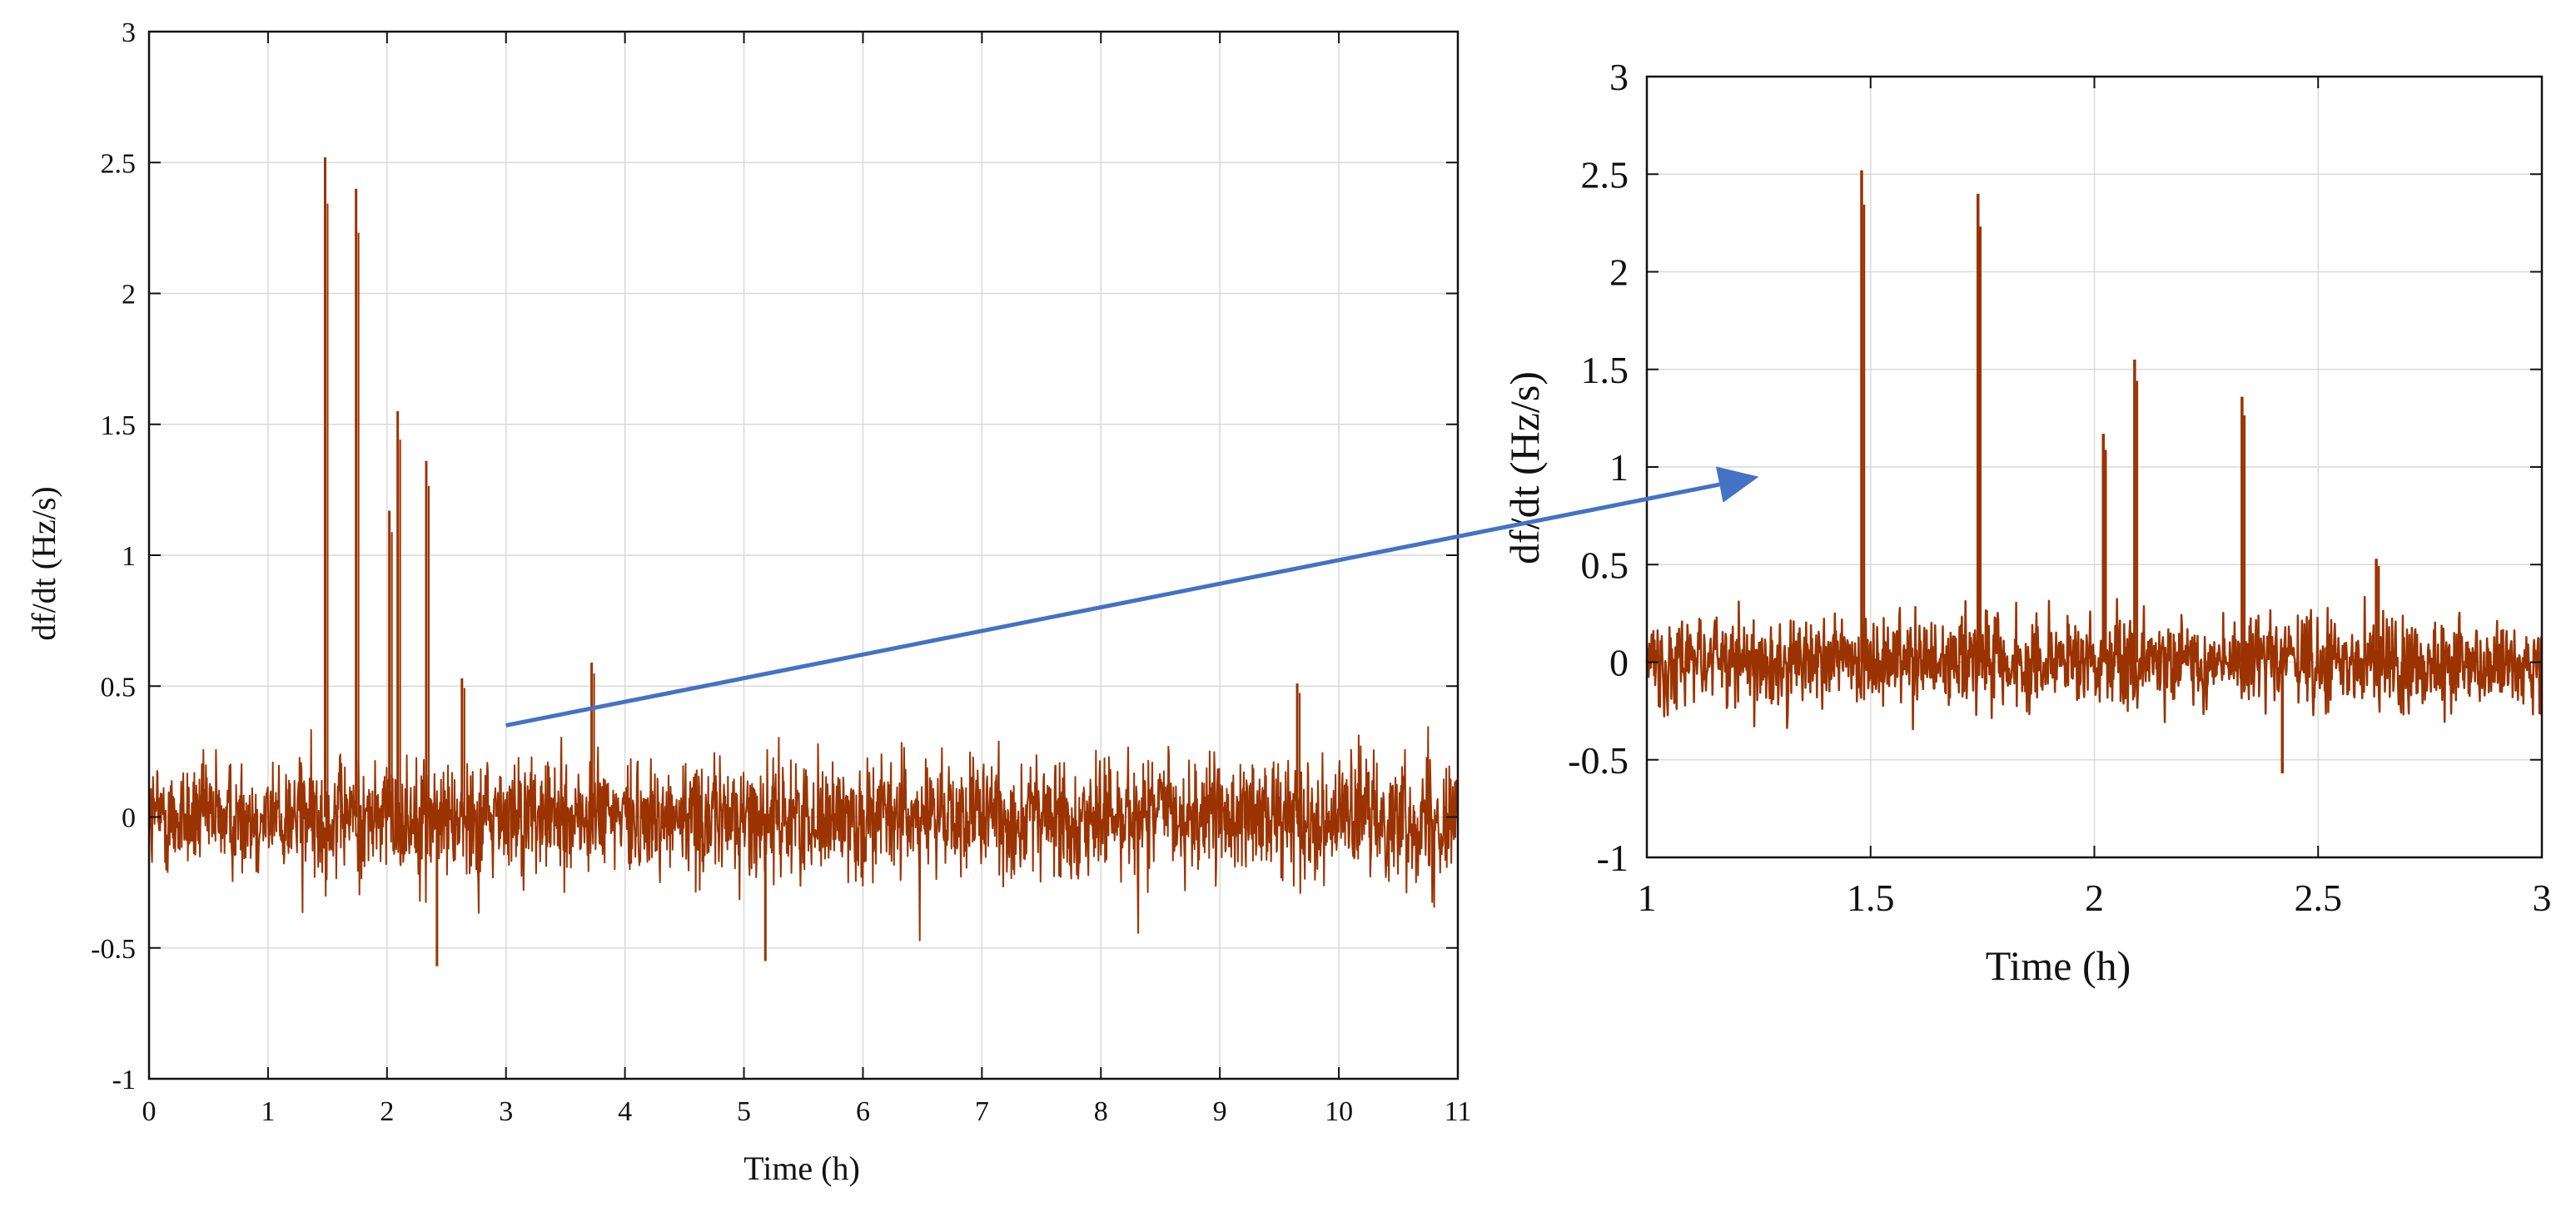 The height and width of the screenshot is (1207, 2576). Describe the element at coordinates (744, 1112) in the screenshot. I see `x-tick-label: 5` at that location.